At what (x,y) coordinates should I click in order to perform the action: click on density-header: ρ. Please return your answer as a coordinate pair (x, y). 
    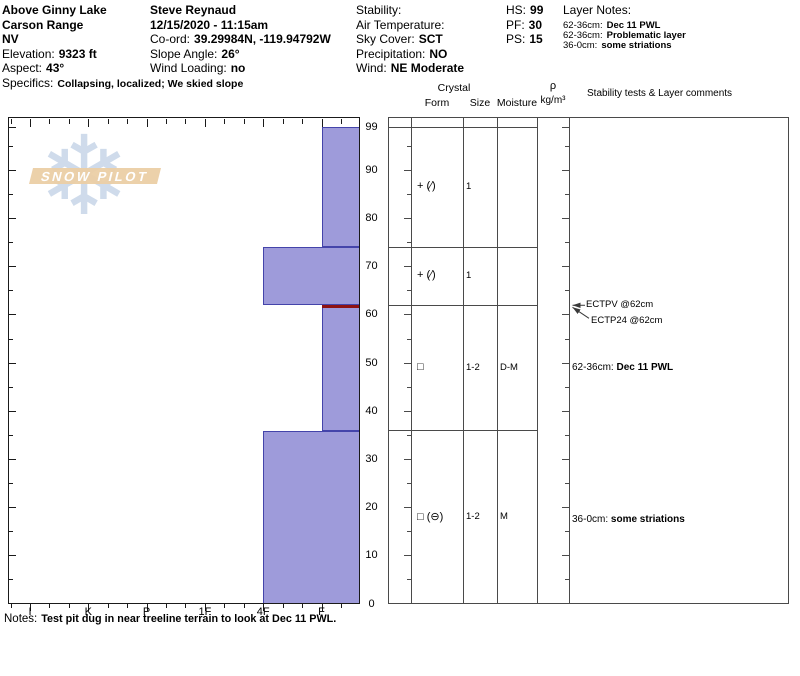
    Looking at the image, I should click on (553, 86).